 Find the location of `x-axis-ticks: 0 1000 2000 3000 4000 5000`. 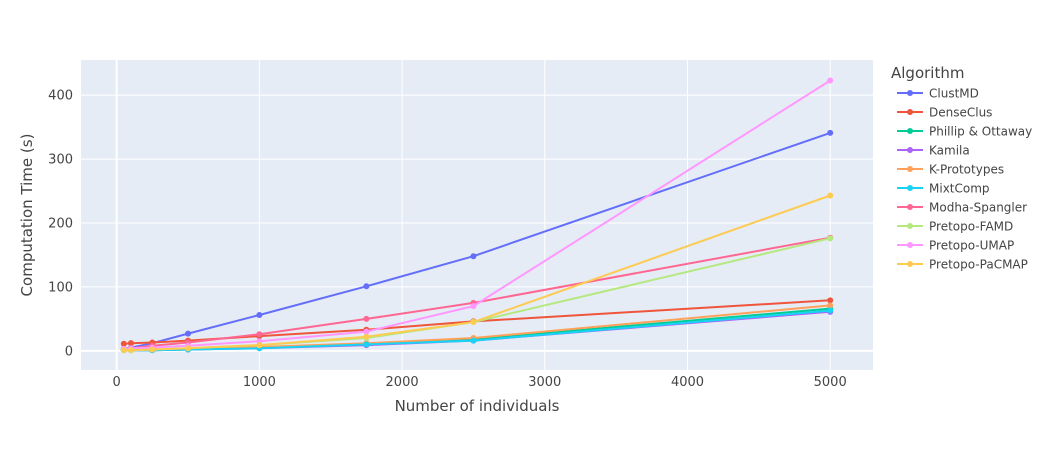

x-axis-ticks: 0 1000 2000 3000 4000 5000 is located at coordinates (480, 382).